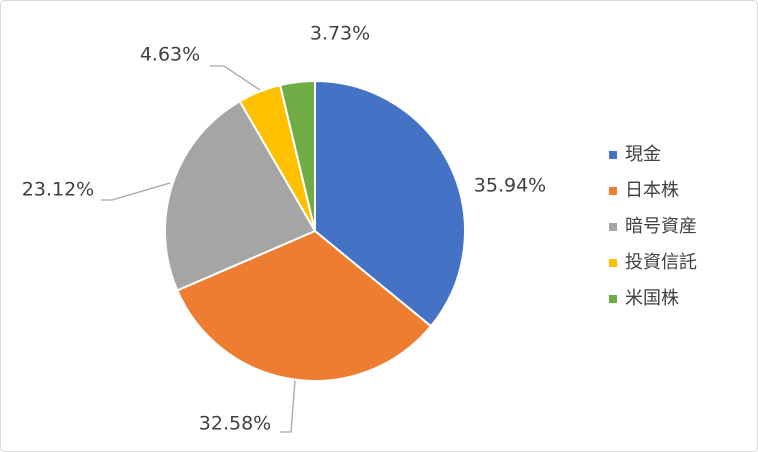 The height and width of the screenshot is (452, 758). I want to click on data-label: 23.12%, so click(58, 190).